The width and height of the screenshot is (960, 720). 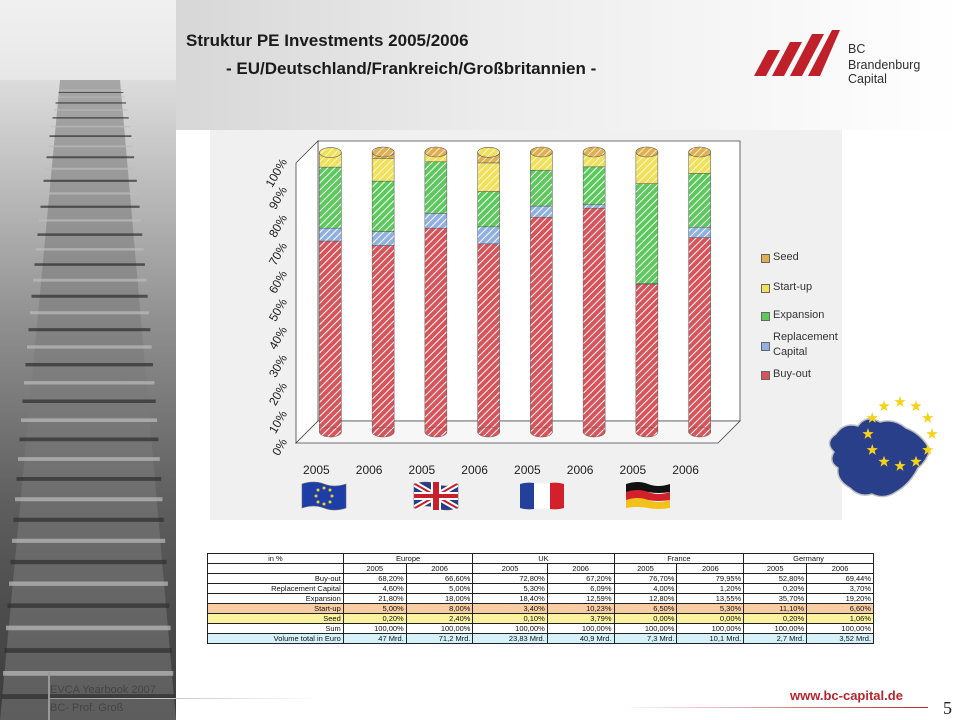 I want to click on table-cell: 68,20%, so click(x=374, y=578).